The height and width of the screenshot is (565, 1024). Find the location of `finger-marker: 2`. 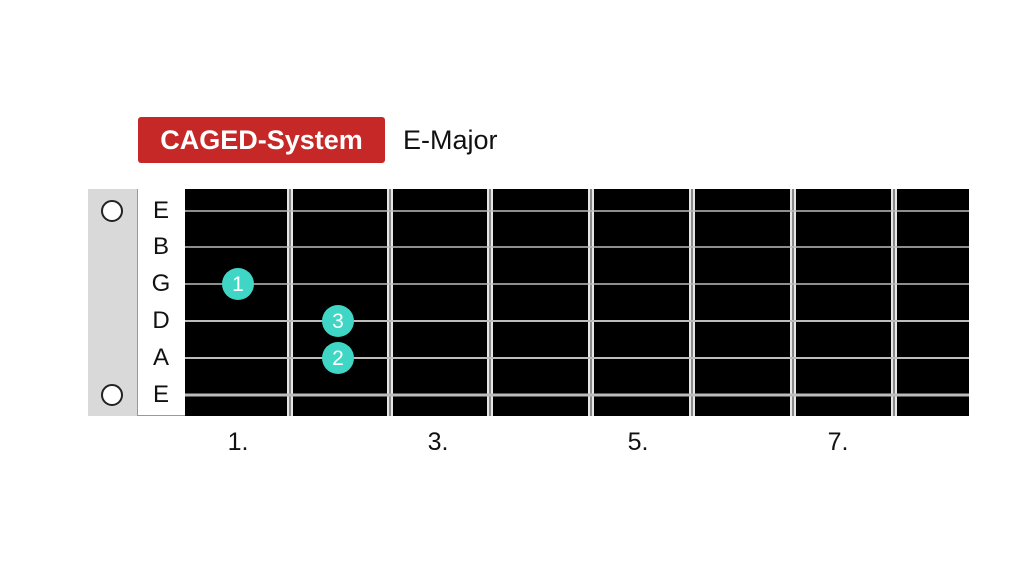

finger-marker: 2 is located at coordinates (338, 358).